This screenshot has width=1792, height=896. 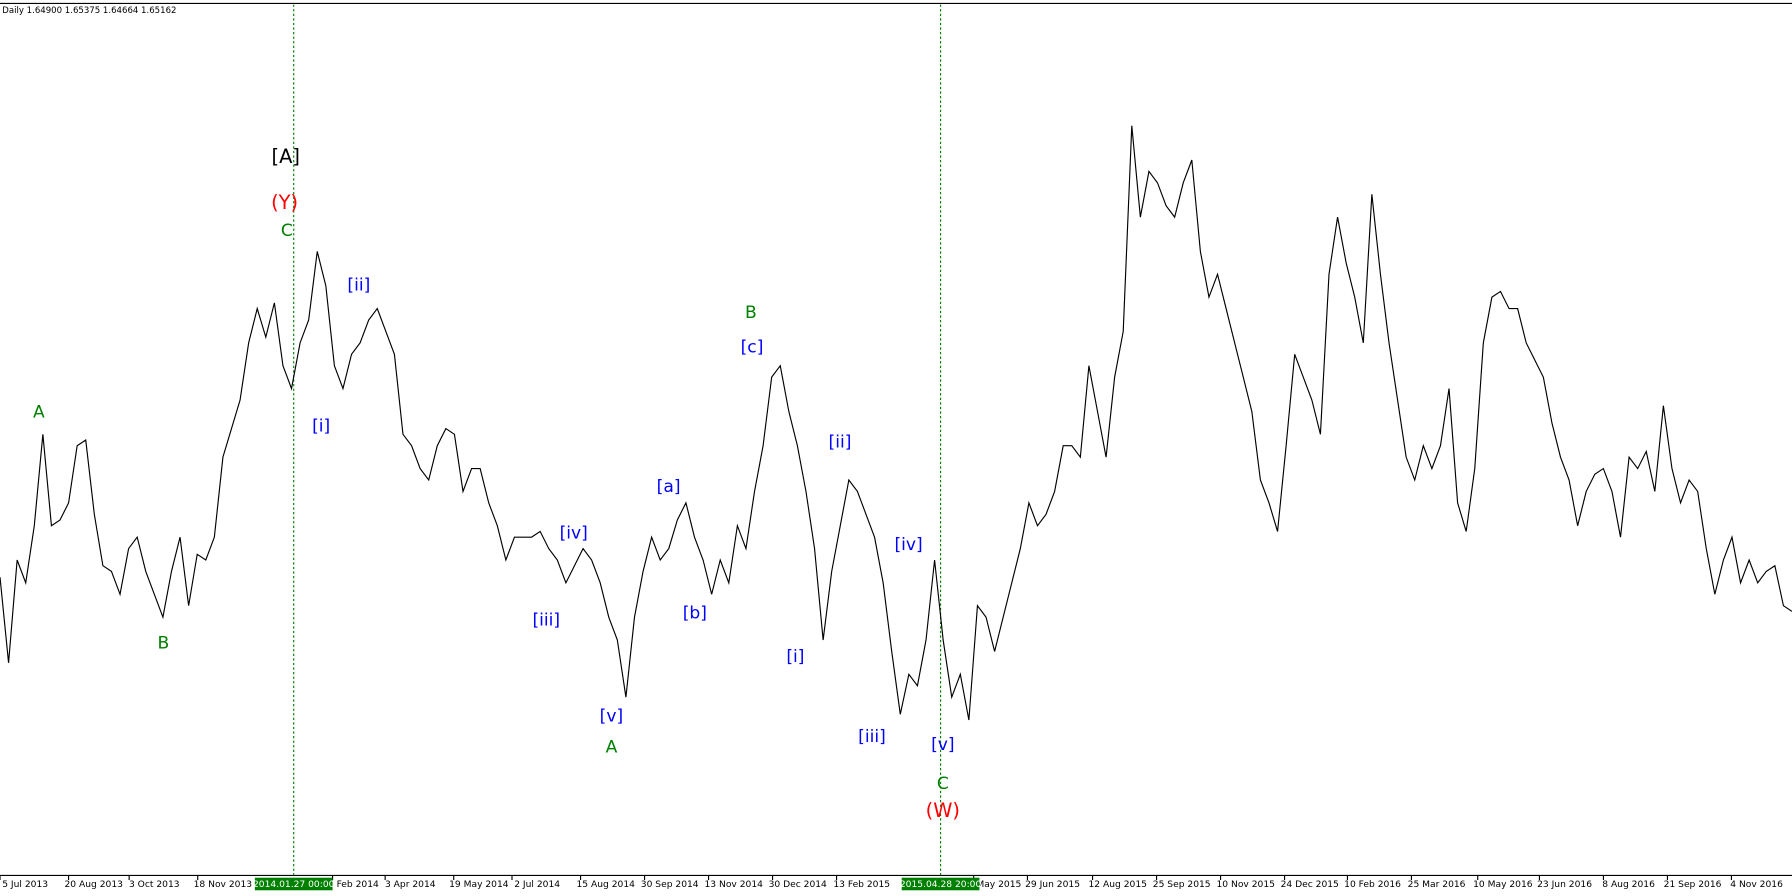 I want to click on header: Daily 1.64900 1.65375 1.64664 1.65162, so click(x=89, y=11).